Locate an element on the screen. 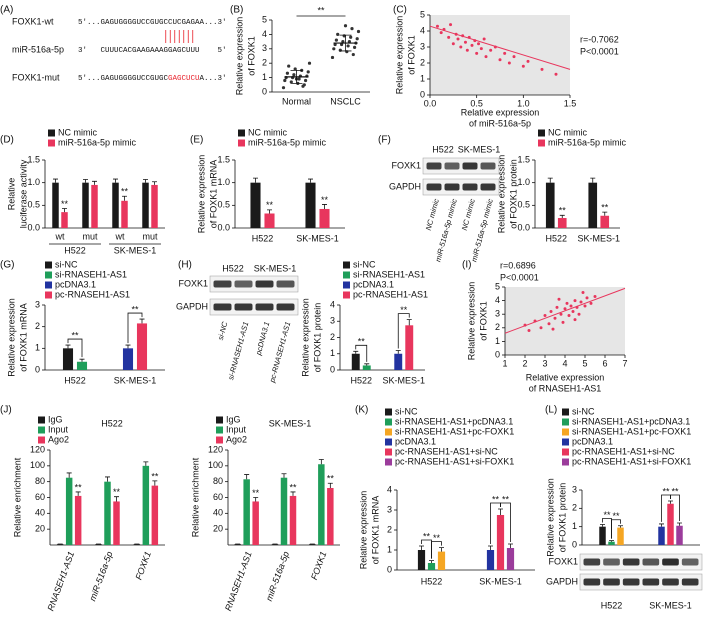 This screenshot has height=624, width=709. sequence: 5'...GAGUGGGGUCCGUGCGAGCUCUA...3' is located at coordinates (152, 79).